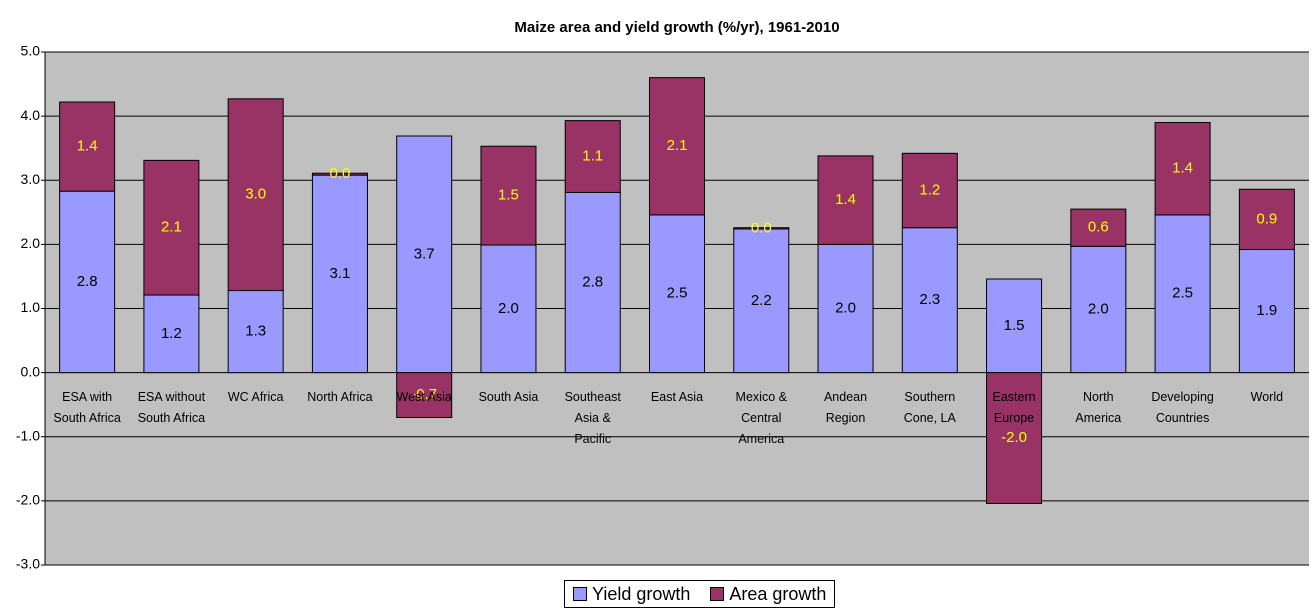 The width and height of the screenshot is (1314, 611). I want to click on data-label: 2.3, so click(929, 299).